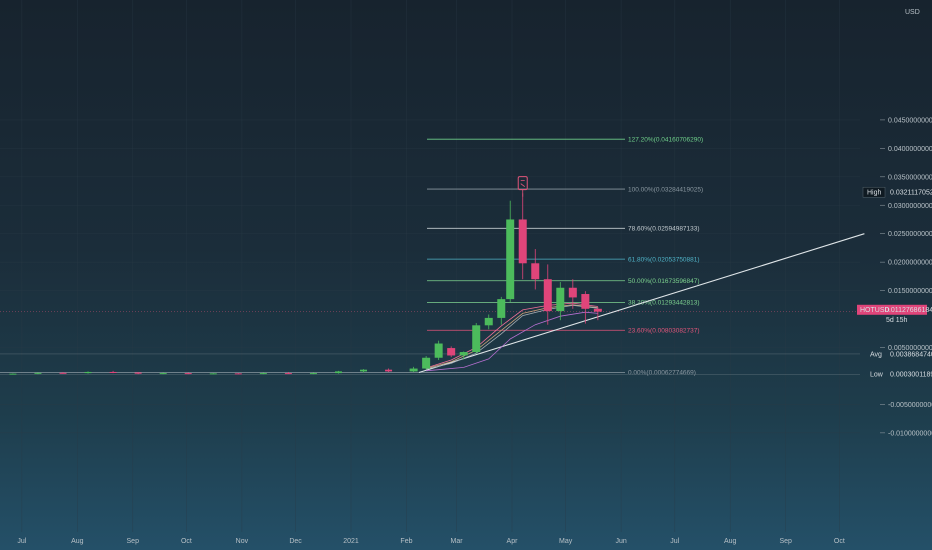  I want to click on fib-level-label: 0.00%(0.0006277466​9), so click(662, 373).